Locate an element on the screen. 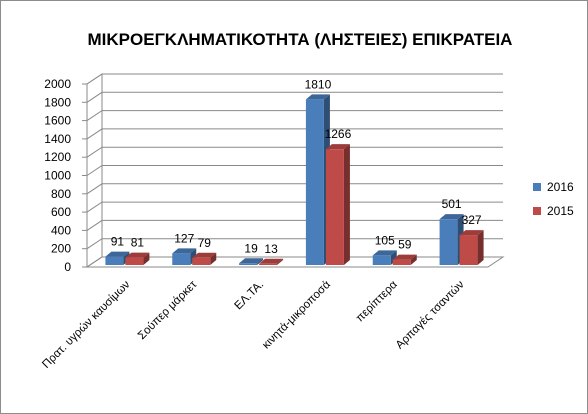  data-label: 501 is located at coordinates (452, 204).